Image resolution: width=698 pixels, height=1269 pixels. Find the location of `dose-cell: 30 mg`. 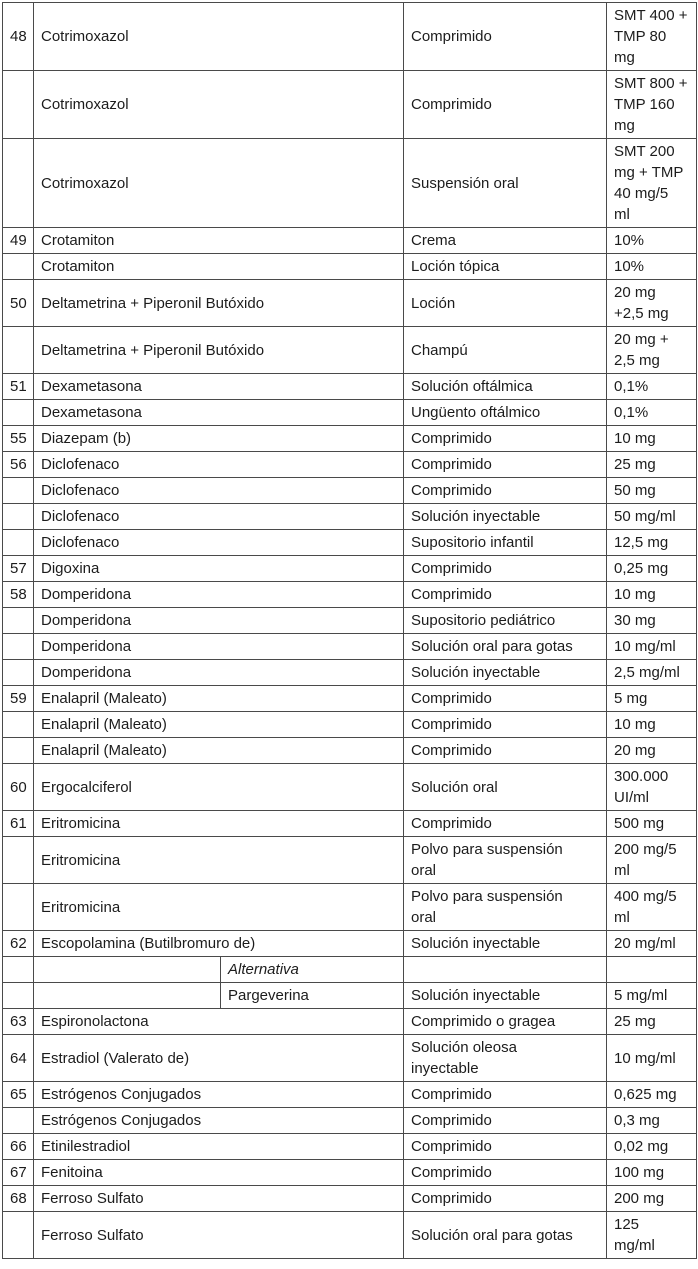

dose-cell: 30 mg is located at coordinates (651, 620).